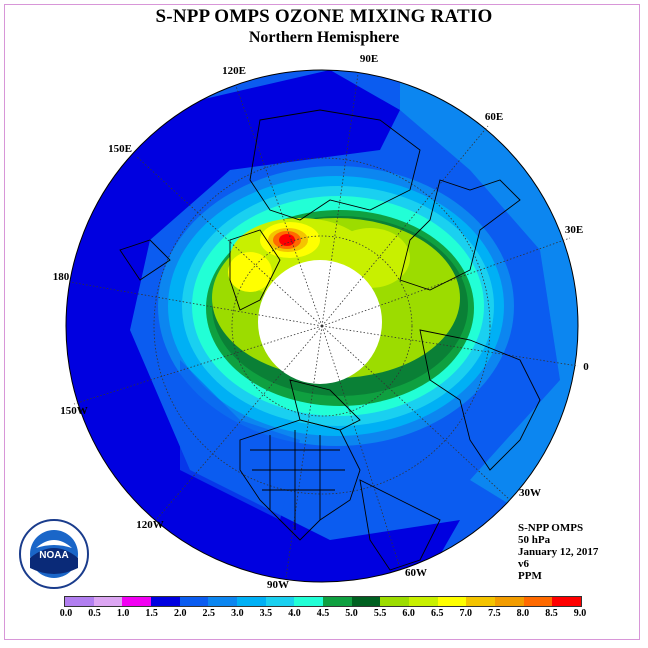 This screenshot has height=648, width=648. I want to click on lon-label-30w: 30W, so click(530, 493).